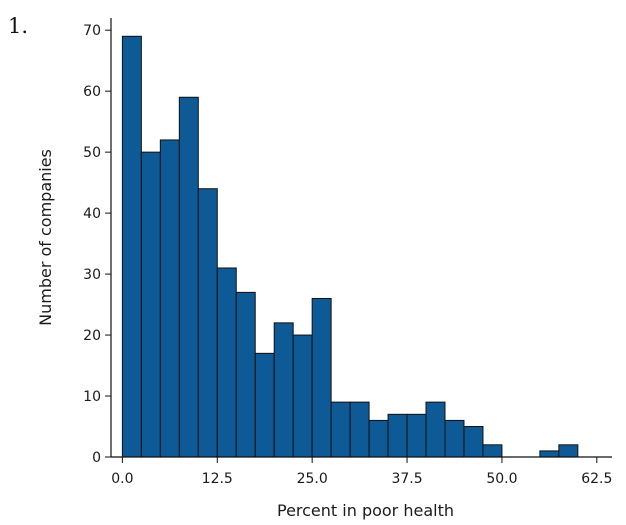 The image size is (626, 525). Describe the element at coordinates (92, 336) in the screenshot. I see `y-tick-label: 20` at that location.